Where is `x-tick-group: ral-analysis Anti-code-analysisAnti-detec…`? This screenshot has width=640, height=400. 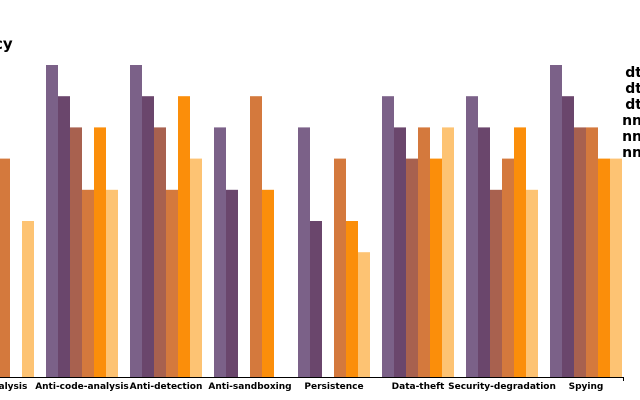 x-tick-group: ral-analysis Anti-code-analysisAnti-detec… is located at coordinates (312, 384).